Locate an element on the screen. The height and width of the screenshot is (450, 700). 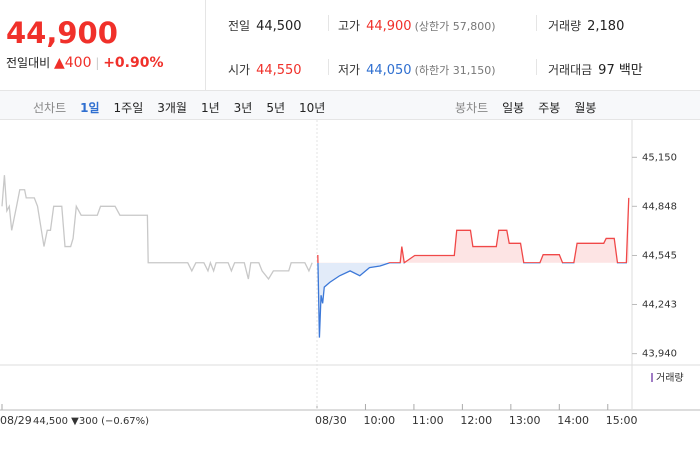
volume-legend-swatch is located at coordinates (652, 377).